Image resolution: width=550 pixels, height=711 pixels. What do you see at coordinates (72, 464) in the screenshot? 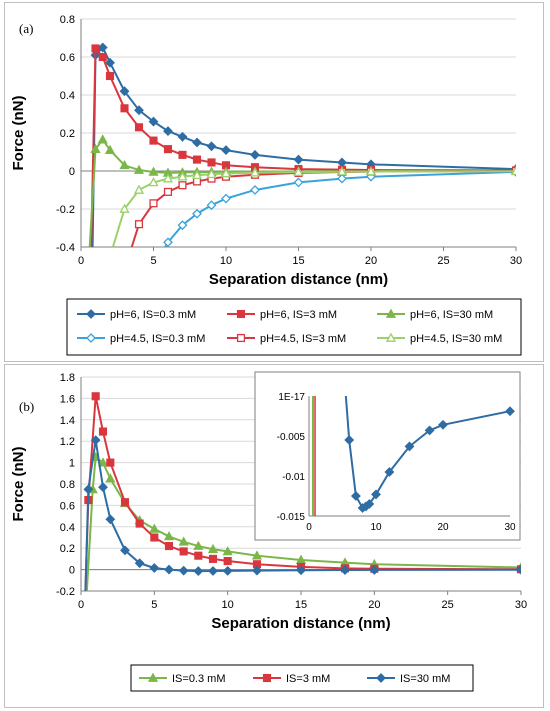
I see `y-tick-label: 1` at bounding box center [72, 464].